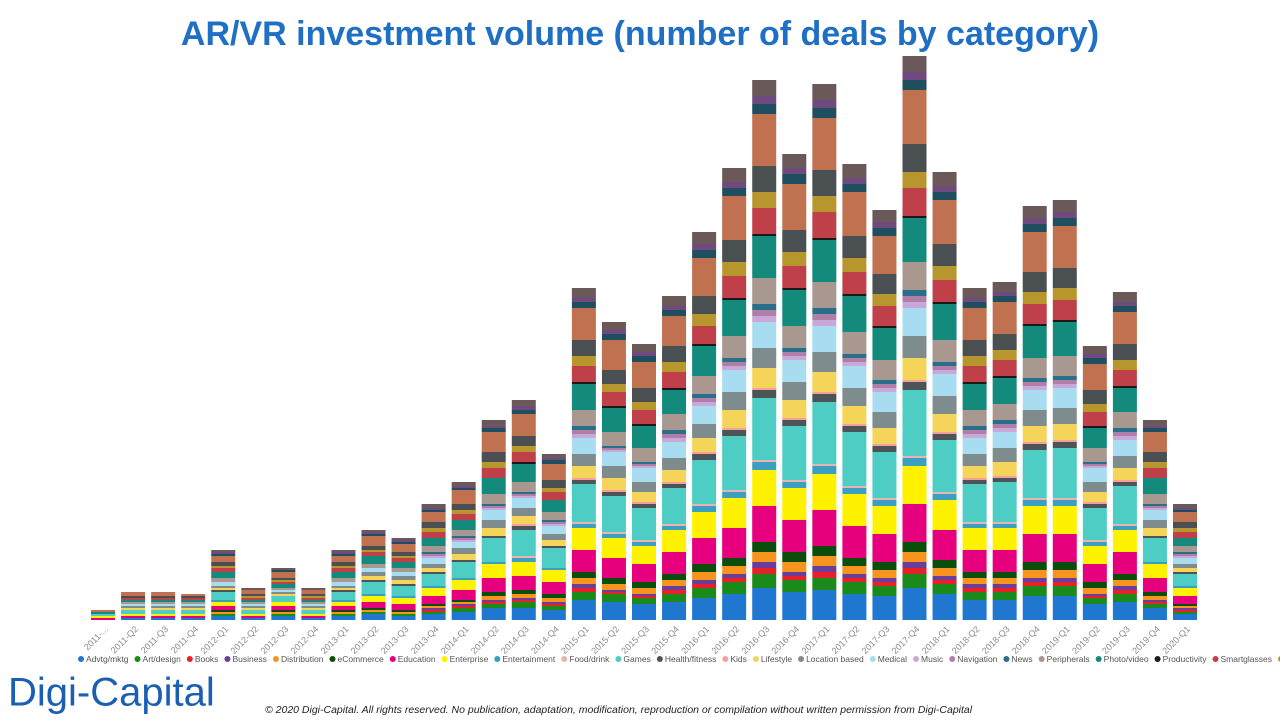  I want to click on legend-swatch, so click(1157, 659).